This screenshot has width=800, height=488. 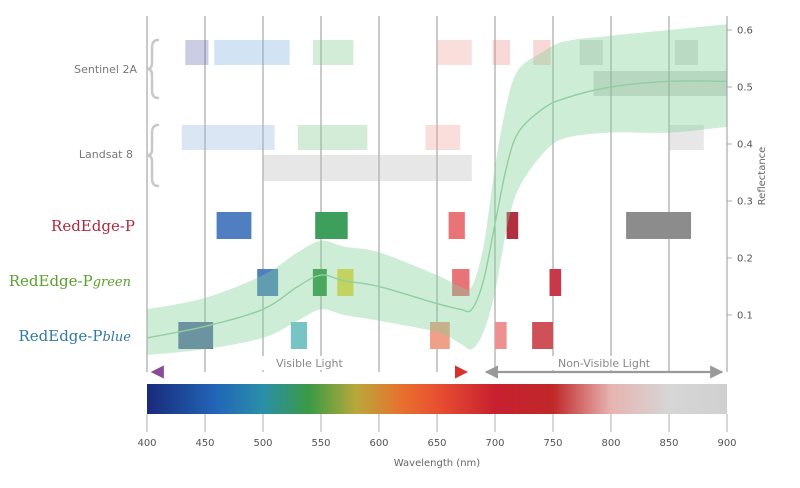 I want to click on reflectance-axis-title: Reflectance, so click(x=762, y=176).